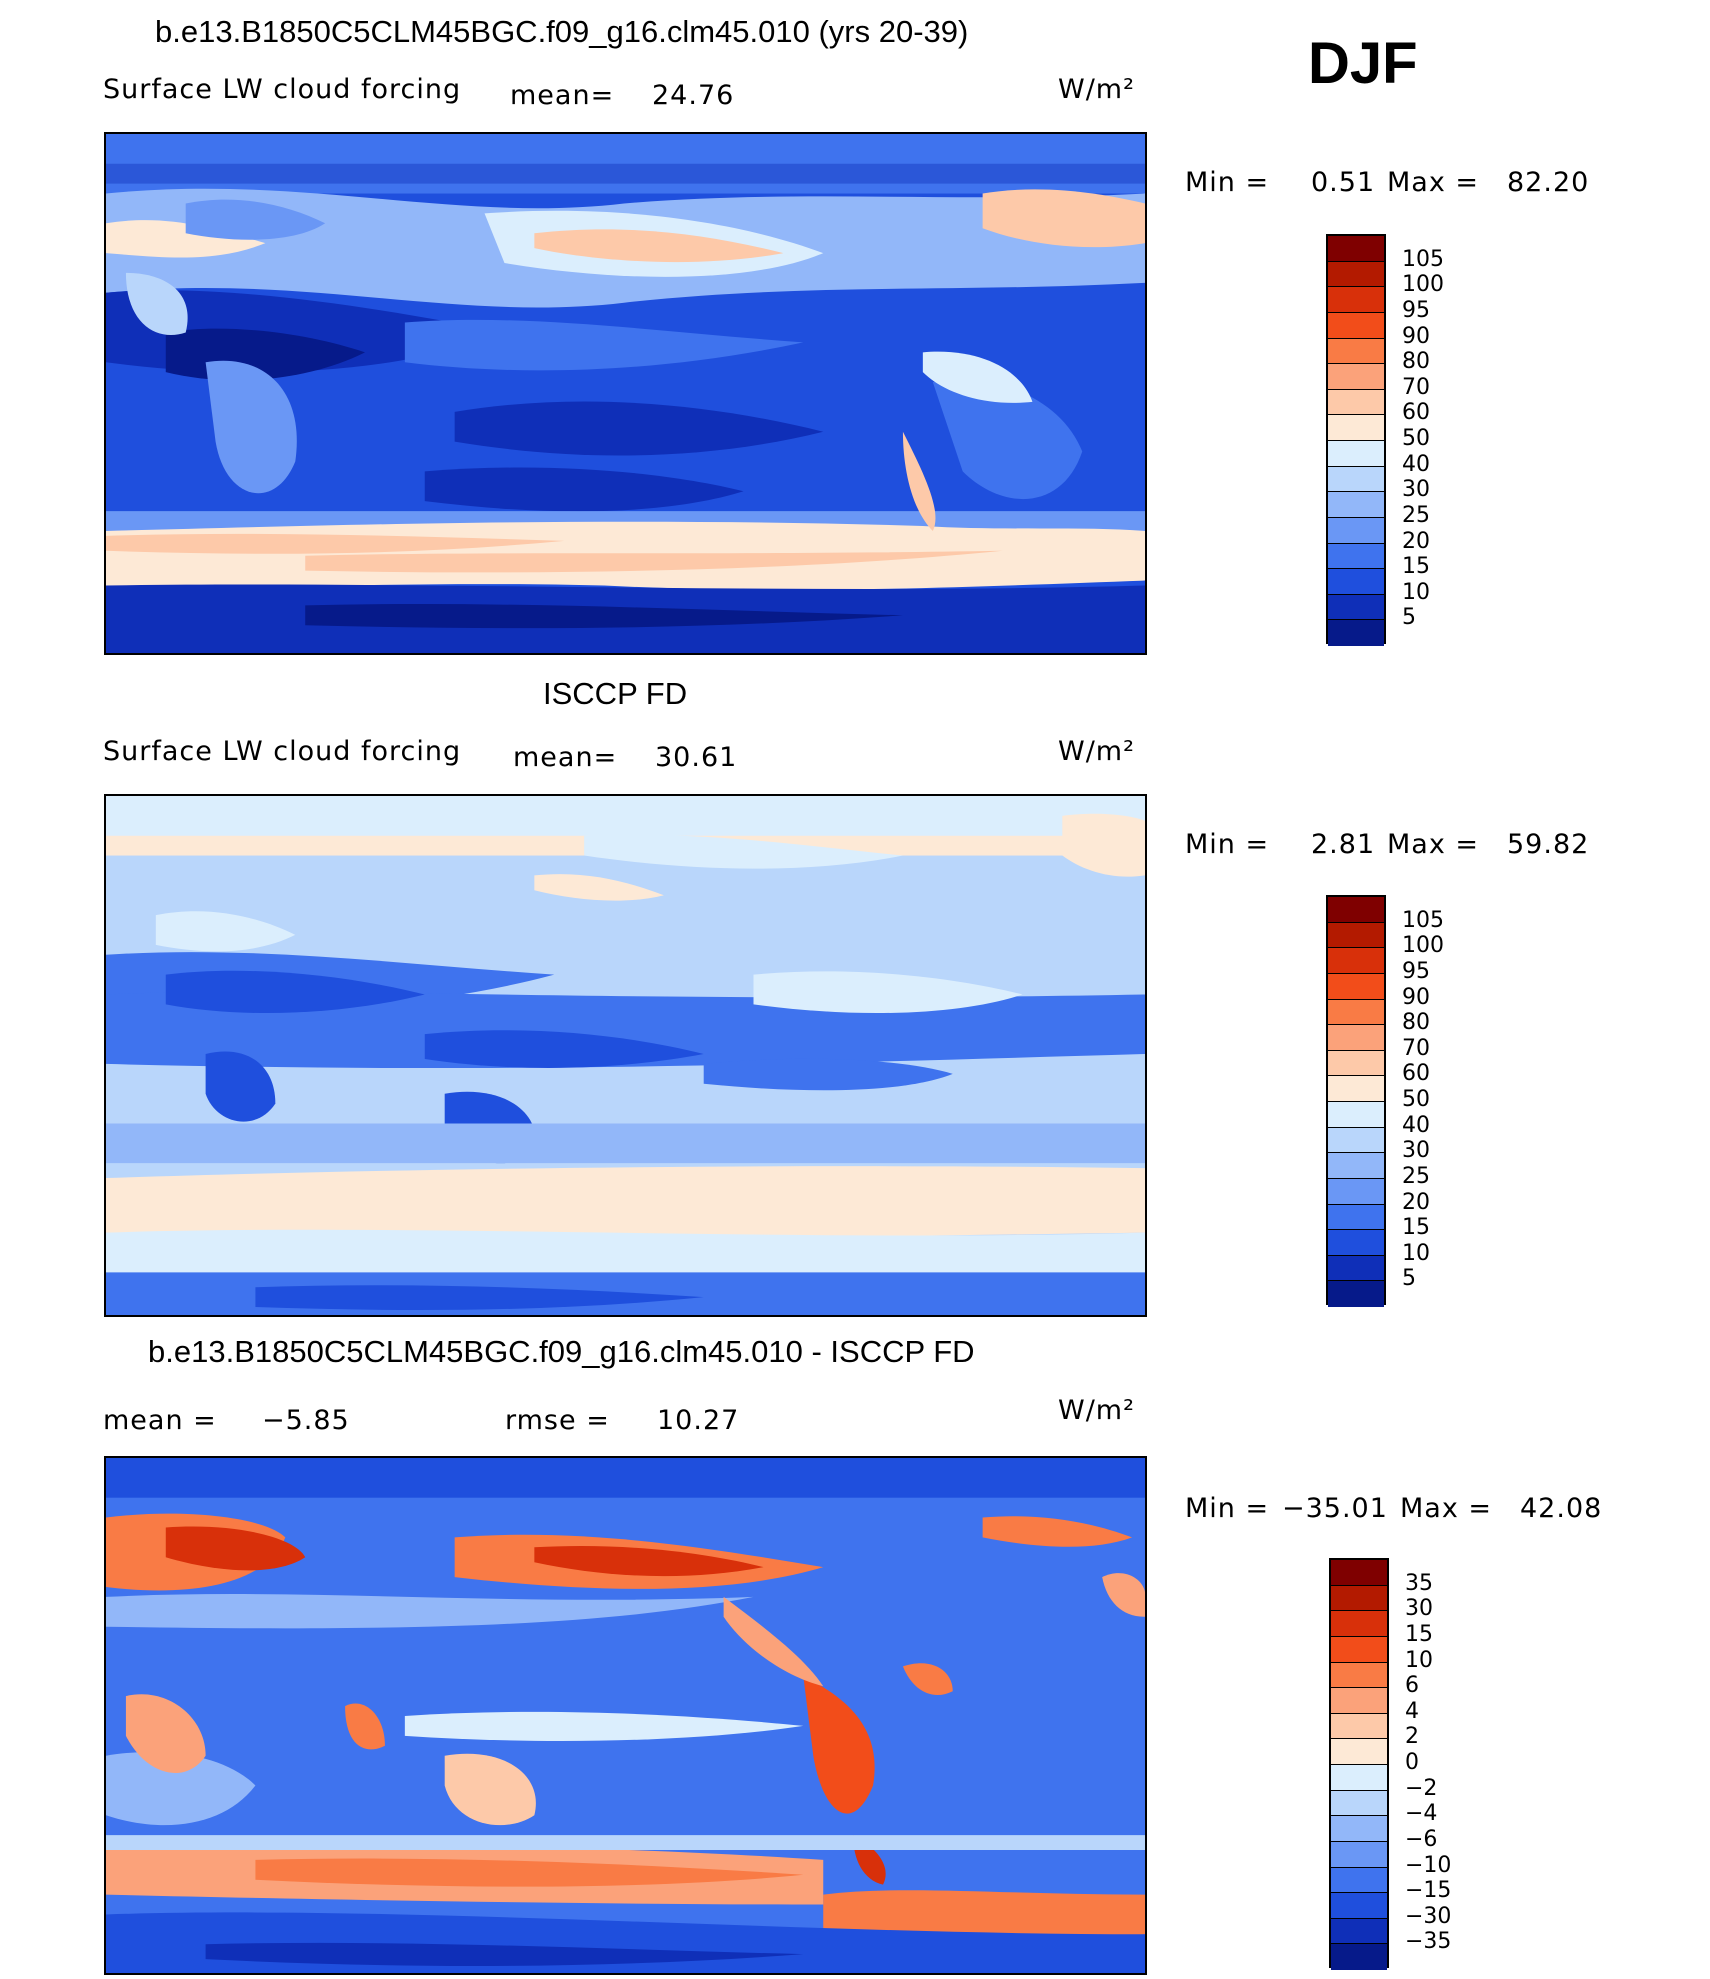 The height and width of the screenshot is (1979, 1710). I want to click on colorbar-panel3-label: 15, so click(1419, 1634).